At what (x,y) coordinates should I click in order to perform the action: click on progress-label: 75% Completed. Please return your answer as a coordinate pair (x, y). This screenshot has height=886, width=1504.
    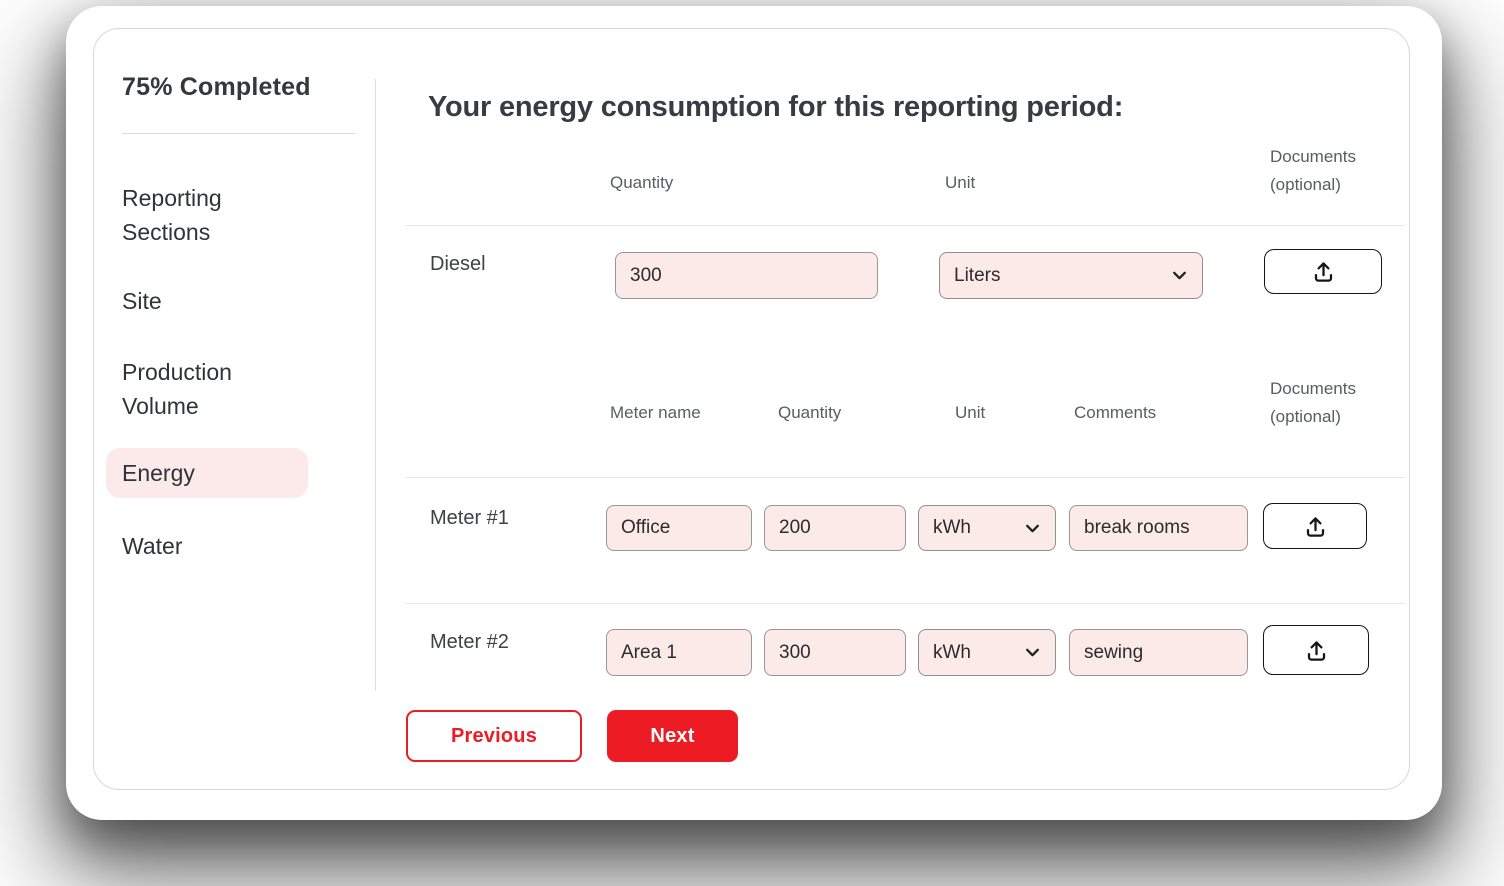
    Looking at the image, I should click on (216, 87).